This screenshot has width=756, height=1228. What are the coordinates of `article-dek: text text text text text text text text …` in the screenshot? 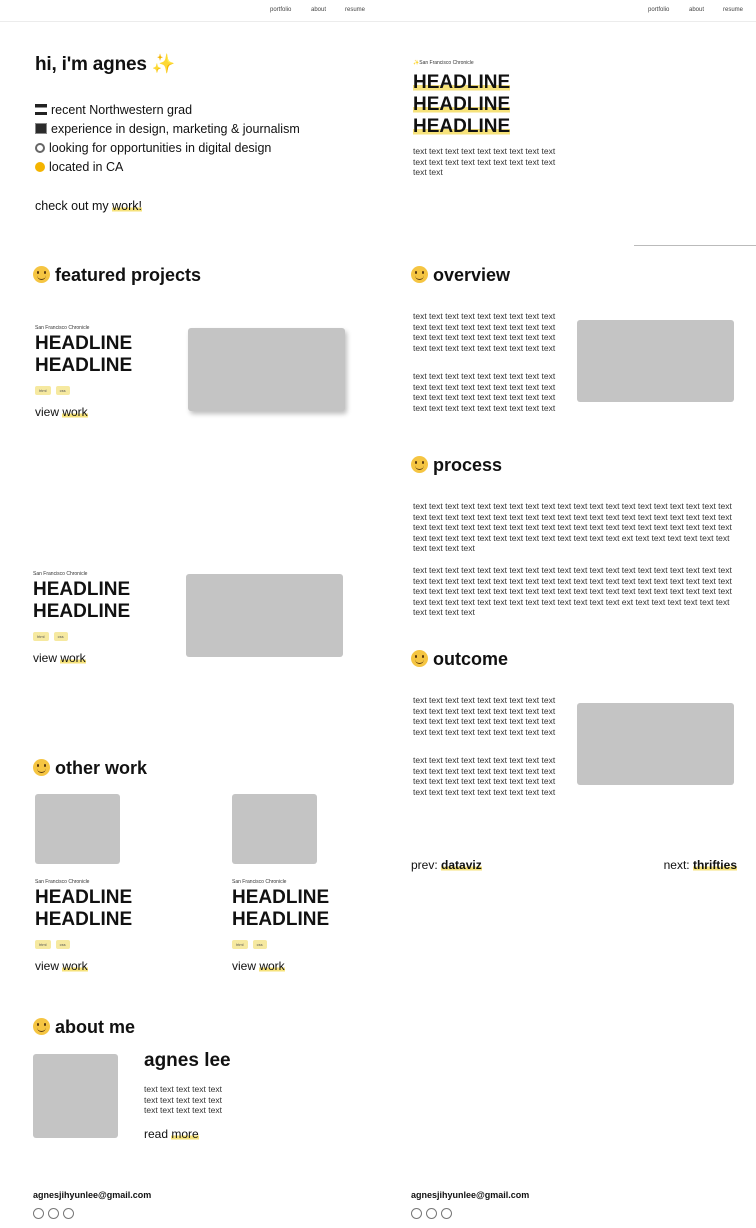 It's located at (484, 161).